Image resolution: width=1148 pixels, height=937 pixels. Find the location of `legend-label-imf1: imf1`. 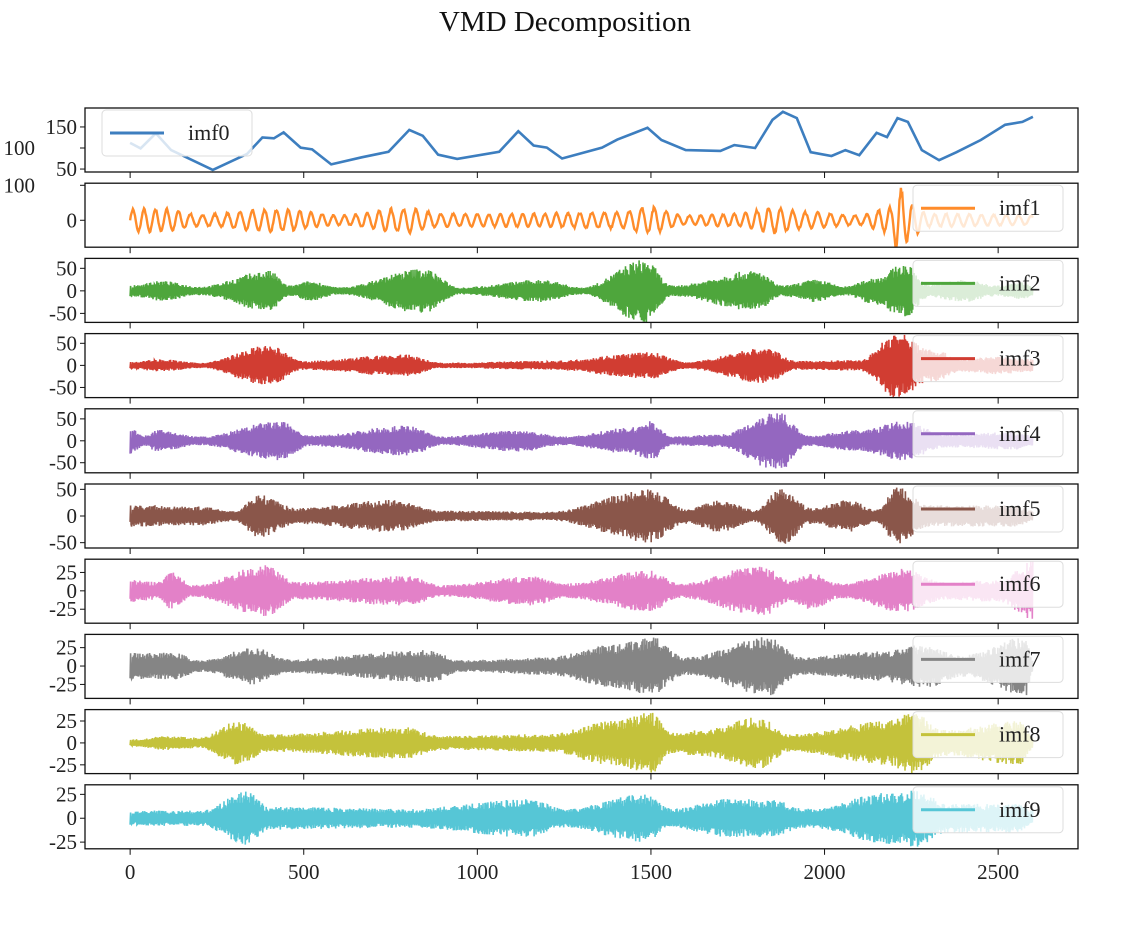

legend-label-imf1: imf1 is located at coordinates (1020, 207).